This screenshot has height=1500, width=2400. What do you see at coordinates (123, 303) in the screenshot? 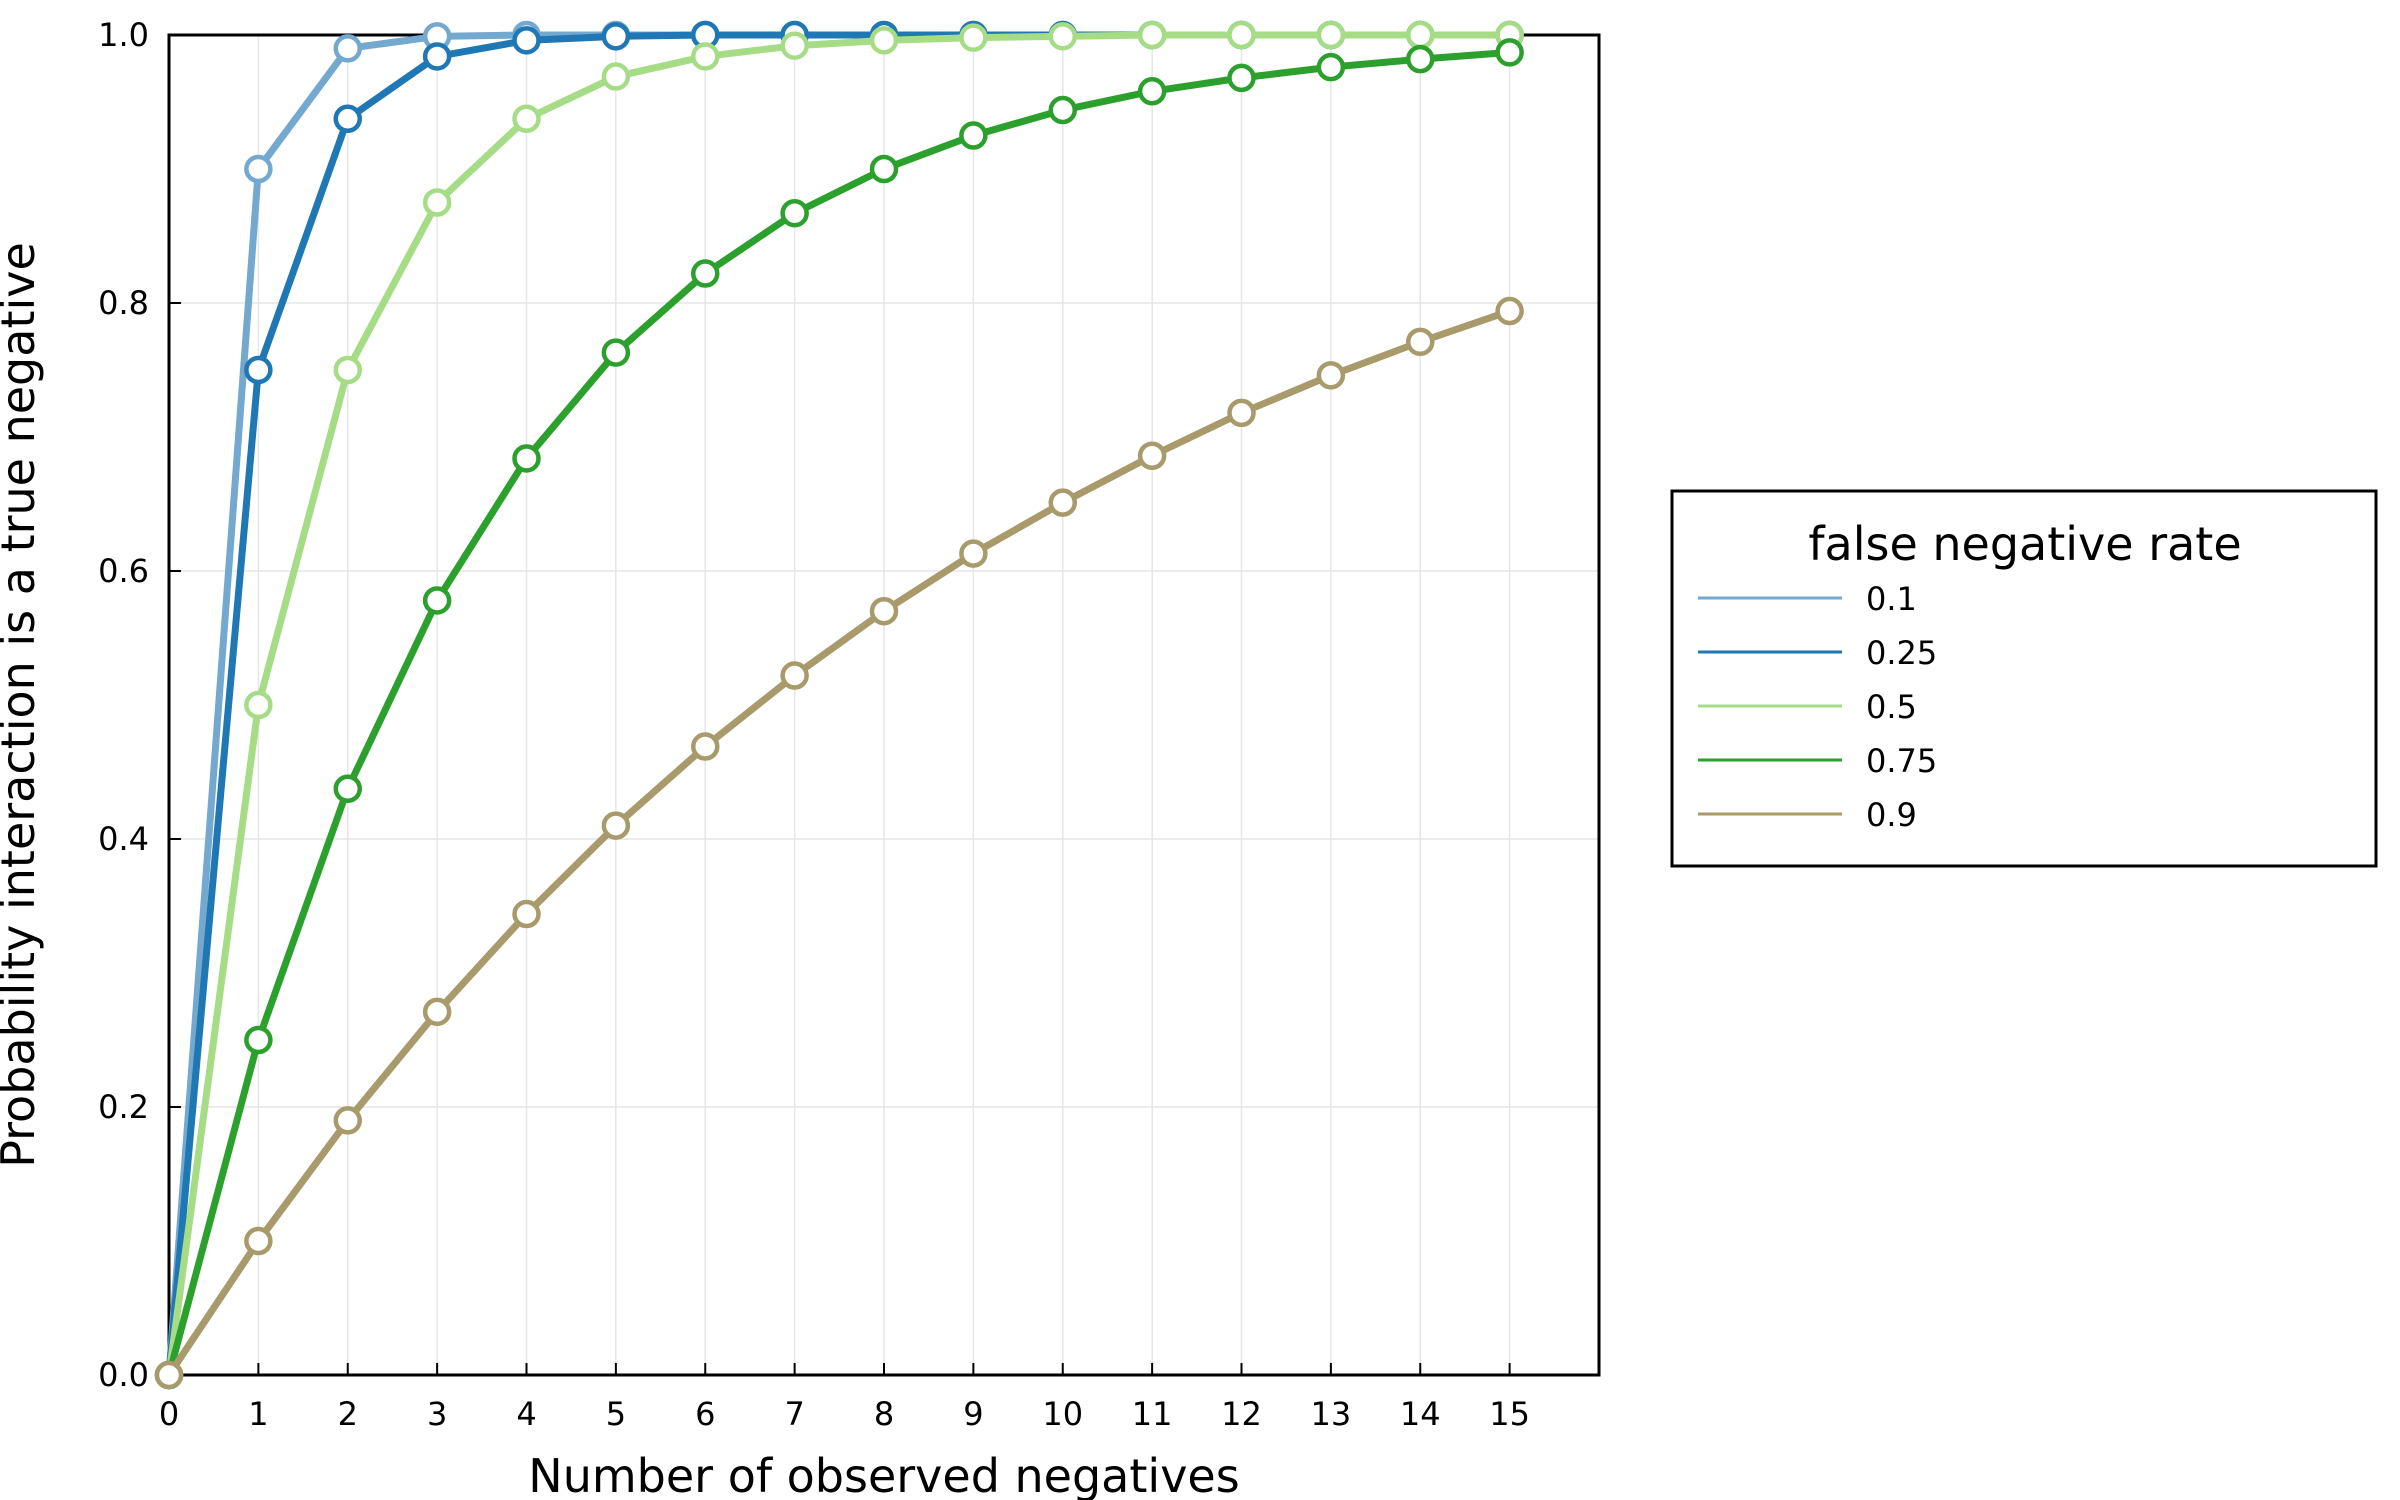
I see `y-tick-label: 0.8` at bounding box center [123, 303].